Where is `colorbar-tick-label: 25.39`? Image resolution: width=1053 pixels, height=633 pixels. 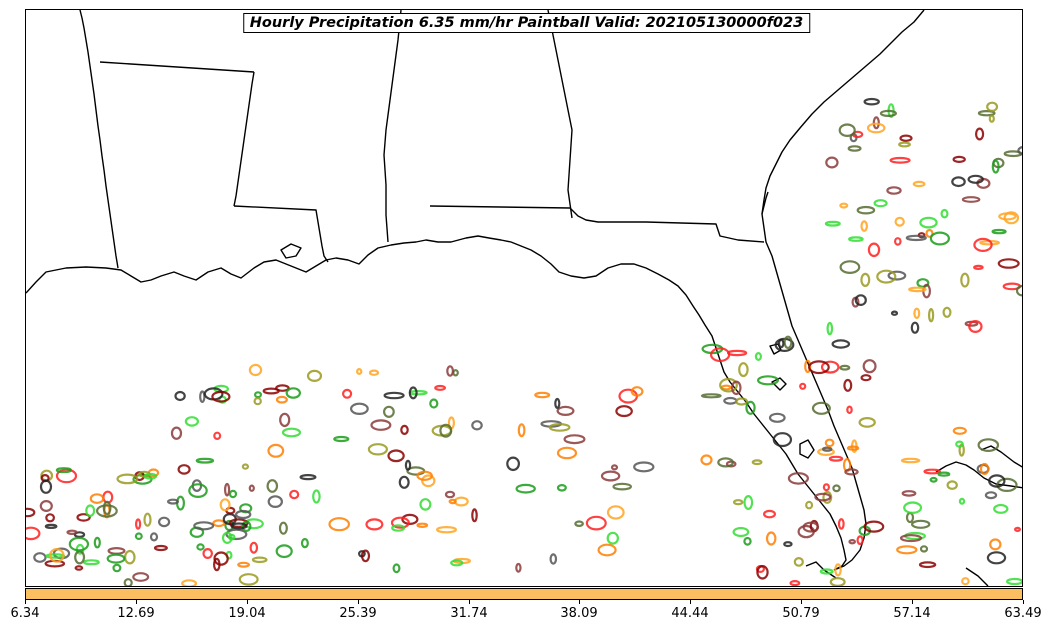
colorbar-tick-label: 25.39 is located at coordinates (358, 613).